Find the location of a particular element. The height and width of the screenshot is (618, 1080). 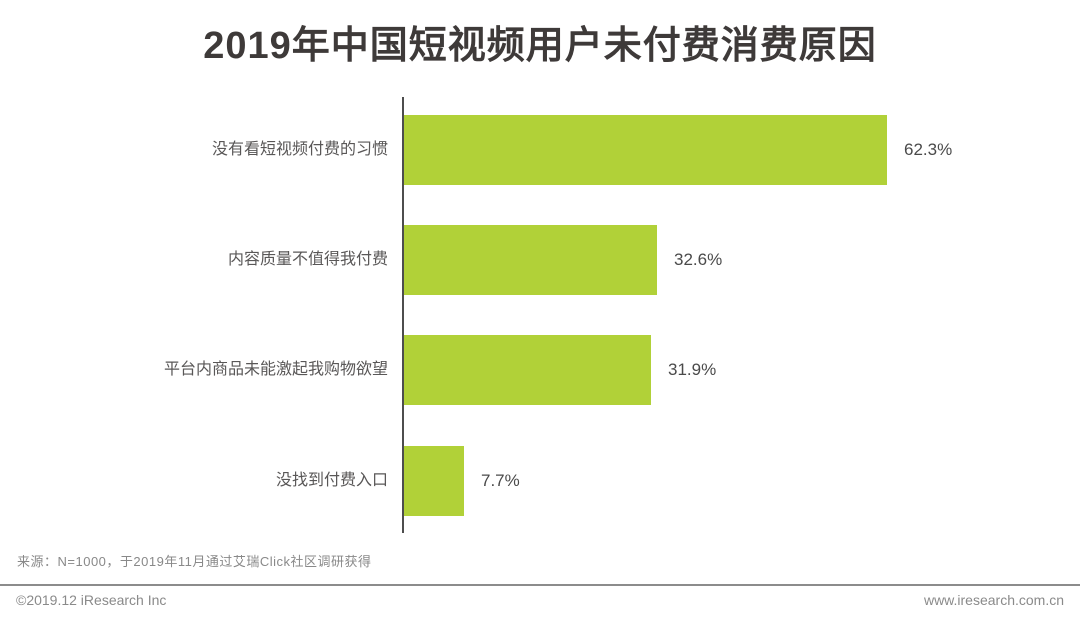

category-label: 没找到付费入口 is located at coordinates (331, 480).